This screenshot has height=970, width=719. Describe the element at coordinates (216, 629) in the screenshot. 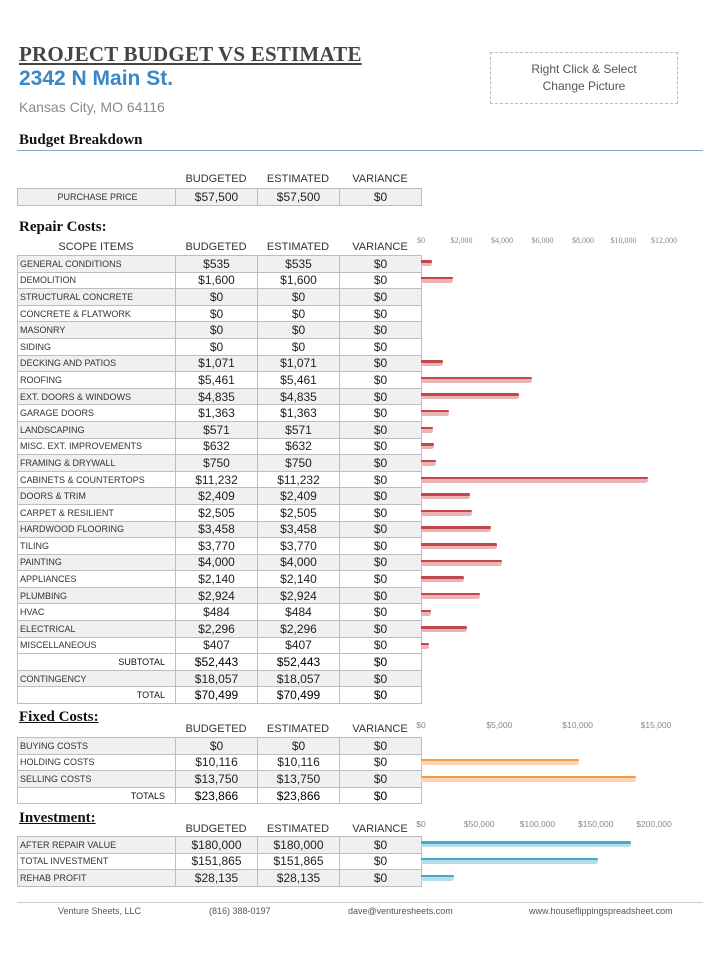

I see `budgeted-cell: $2,296` at that location.